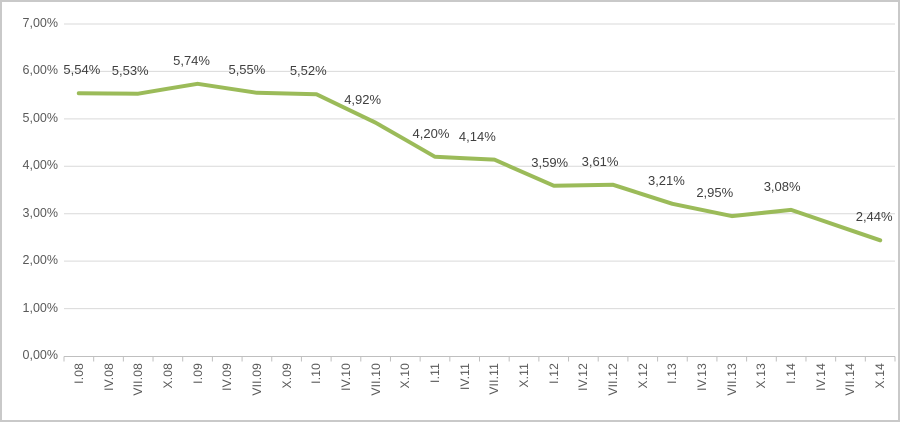  Describe the element at coordinates (227, 377) in the screenshot. I see `x-axis-tick-label: IV.09` at that location.